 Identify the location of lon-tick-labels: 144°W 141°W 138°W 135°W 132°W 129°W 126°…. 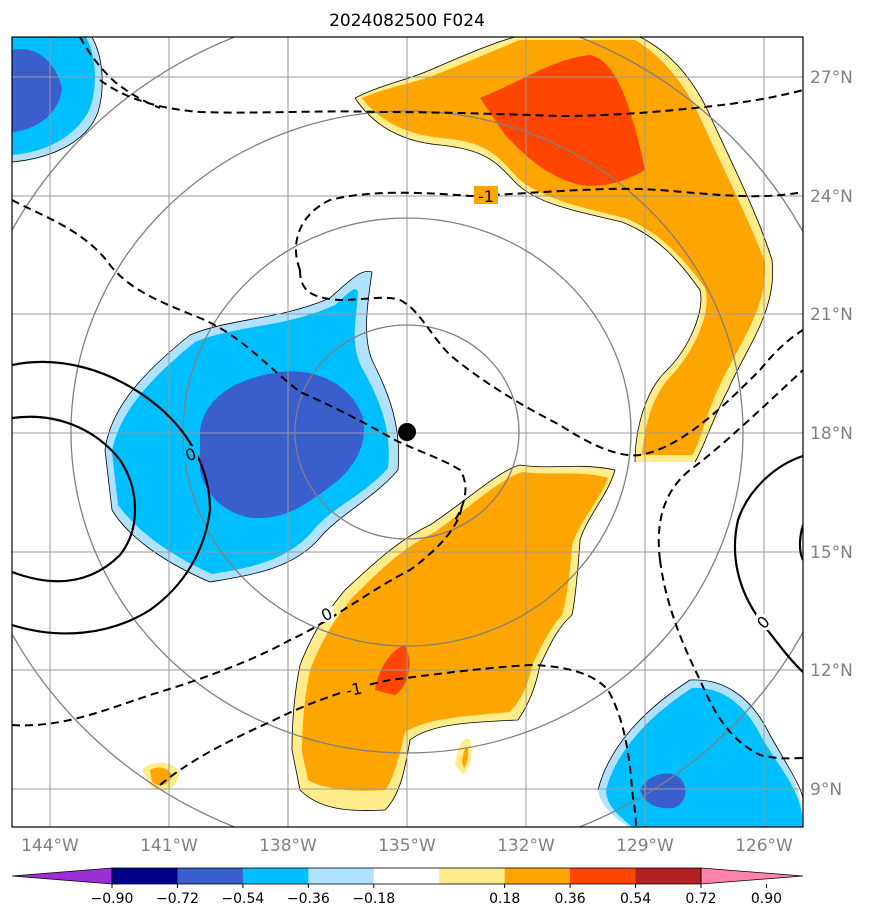
(407, 846).